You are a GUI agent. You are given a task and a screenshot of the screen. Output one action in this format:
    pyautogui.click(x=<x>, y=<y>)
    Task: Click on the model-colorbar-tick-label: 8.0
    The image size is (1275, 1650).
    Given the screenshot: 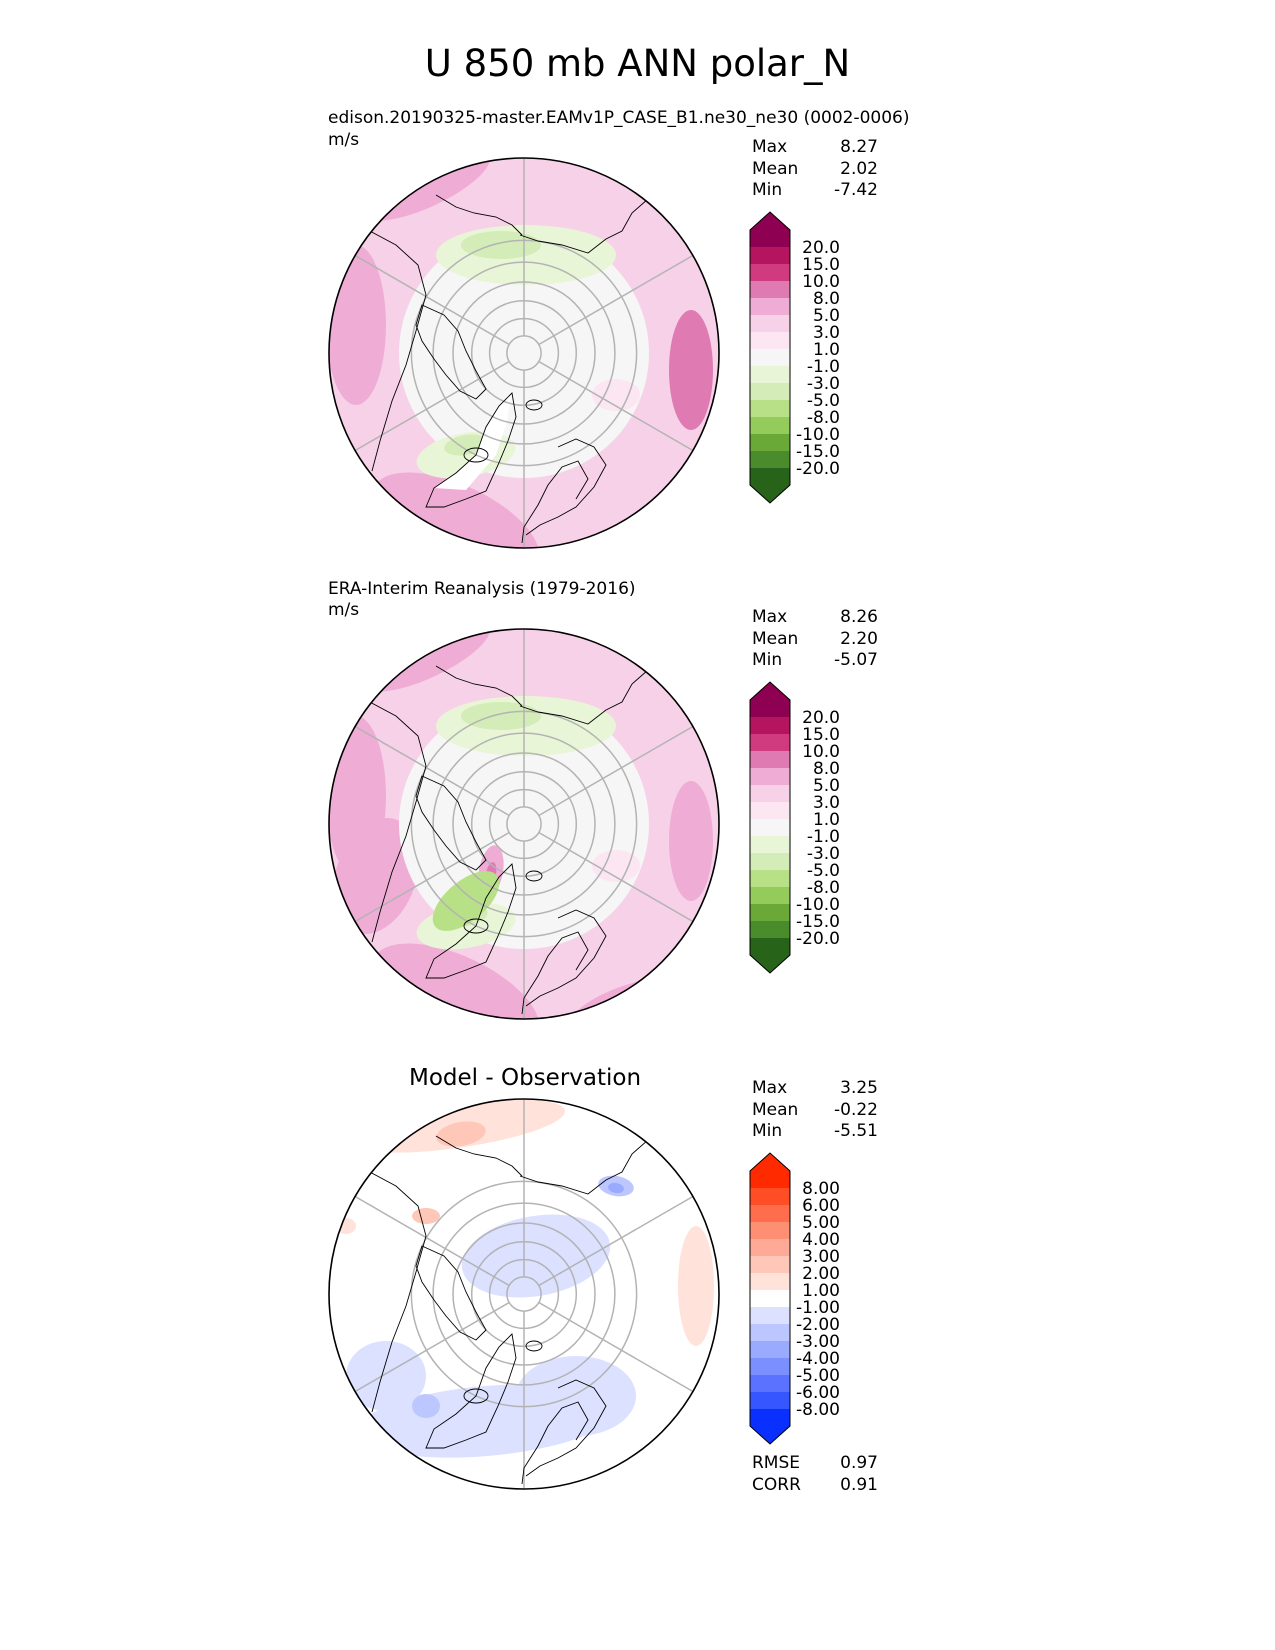 What is the action you would take?
    pyautogui.click(x=826, y=299)
    